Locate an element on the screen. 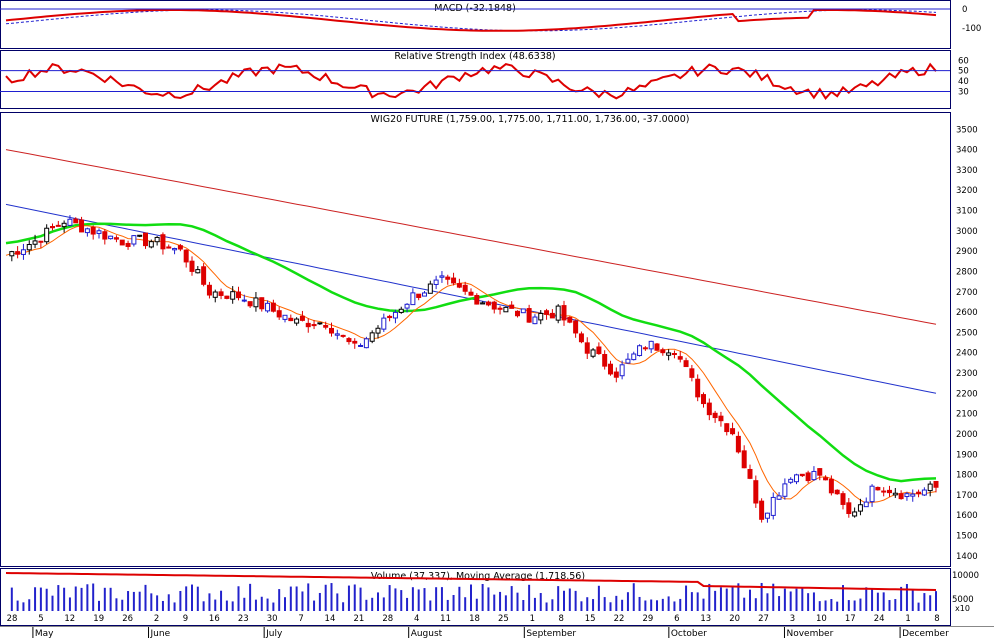 This screenshot has height=638, width=994. price-tick-1700: 1700 is located at coordinates (967, 496).